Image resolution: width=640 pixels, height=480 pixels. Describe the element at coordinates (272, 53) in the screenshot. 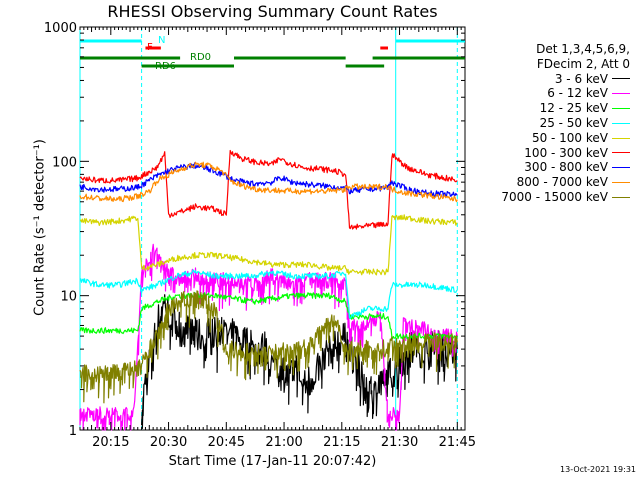

I see `annotation-bars: NF RD0 RD6` at that location.